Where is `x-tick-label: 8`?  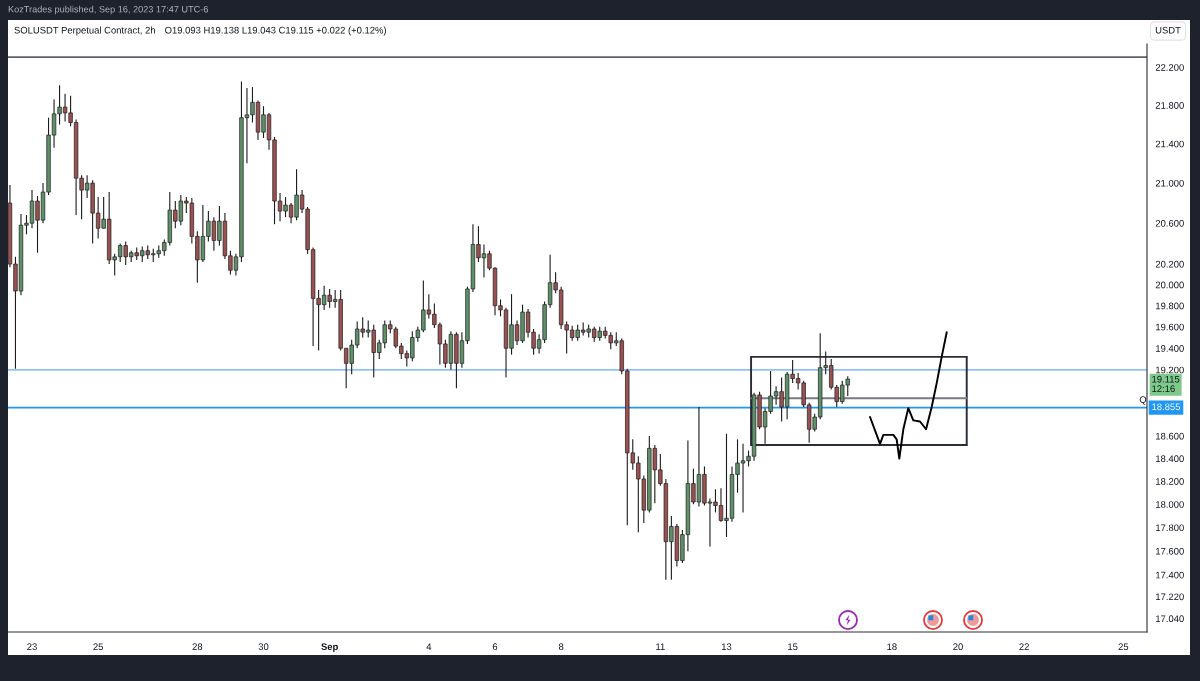
x-tick-label: 8 is located at coordinates (561, 647).